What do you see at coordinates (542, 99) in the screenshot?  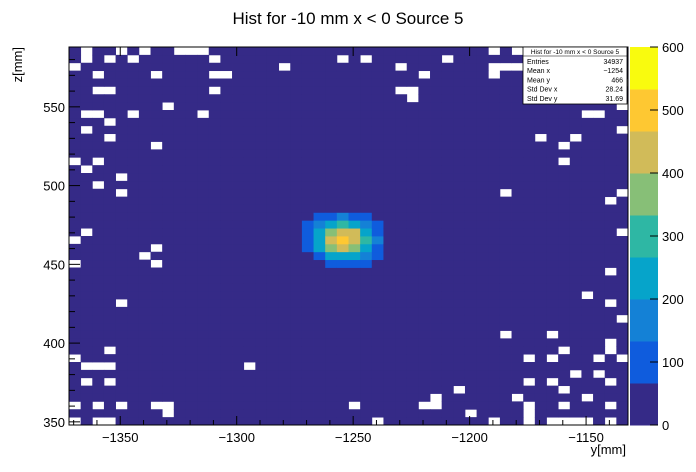 I see `stats-label: Std Dev y` at bounding box center [542, 99].